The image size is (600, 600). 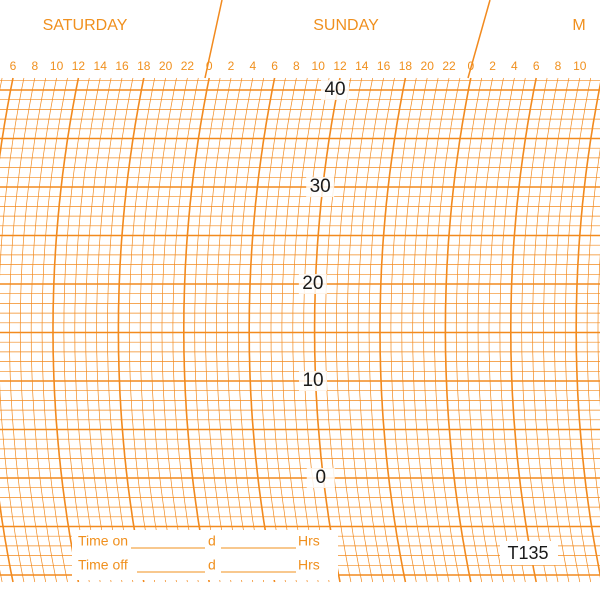 I want to click on scale-label: 40, so click(x=334, y=89).